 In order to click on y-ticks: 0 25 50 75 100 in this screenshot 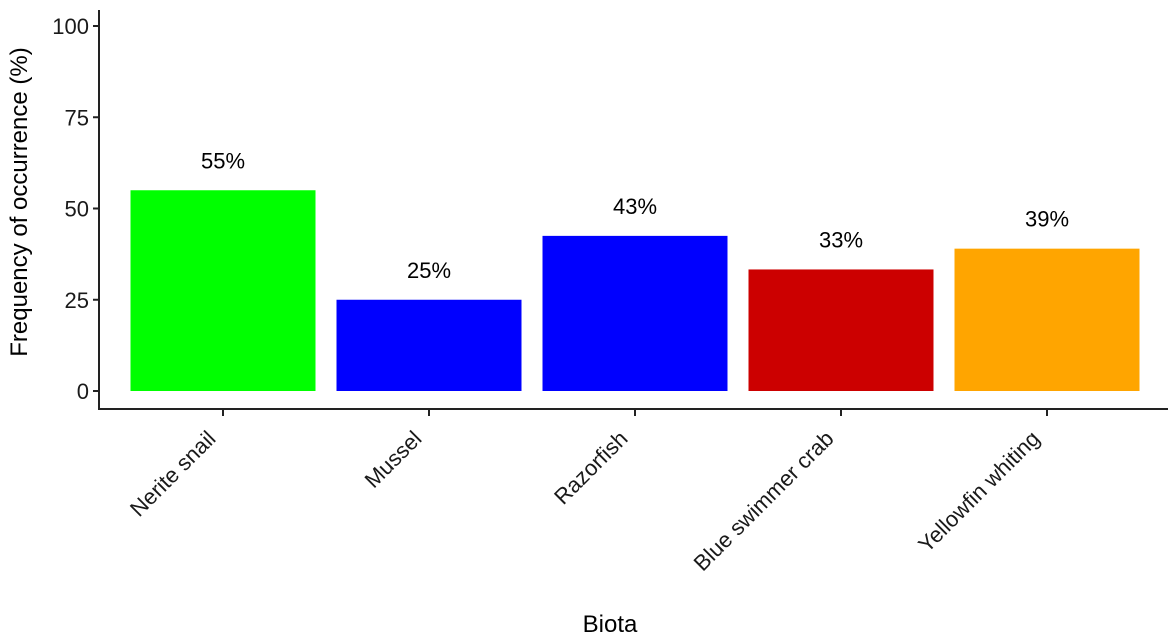, I will do `click(75, 209)`.